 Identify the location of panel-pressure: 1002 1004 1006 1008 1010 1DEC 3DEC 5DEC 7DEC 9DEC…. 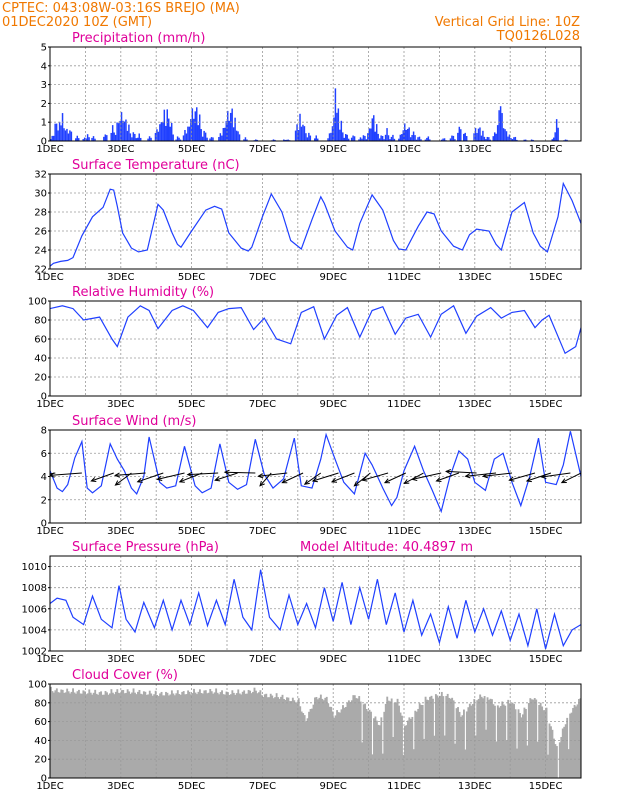
(302, 602).